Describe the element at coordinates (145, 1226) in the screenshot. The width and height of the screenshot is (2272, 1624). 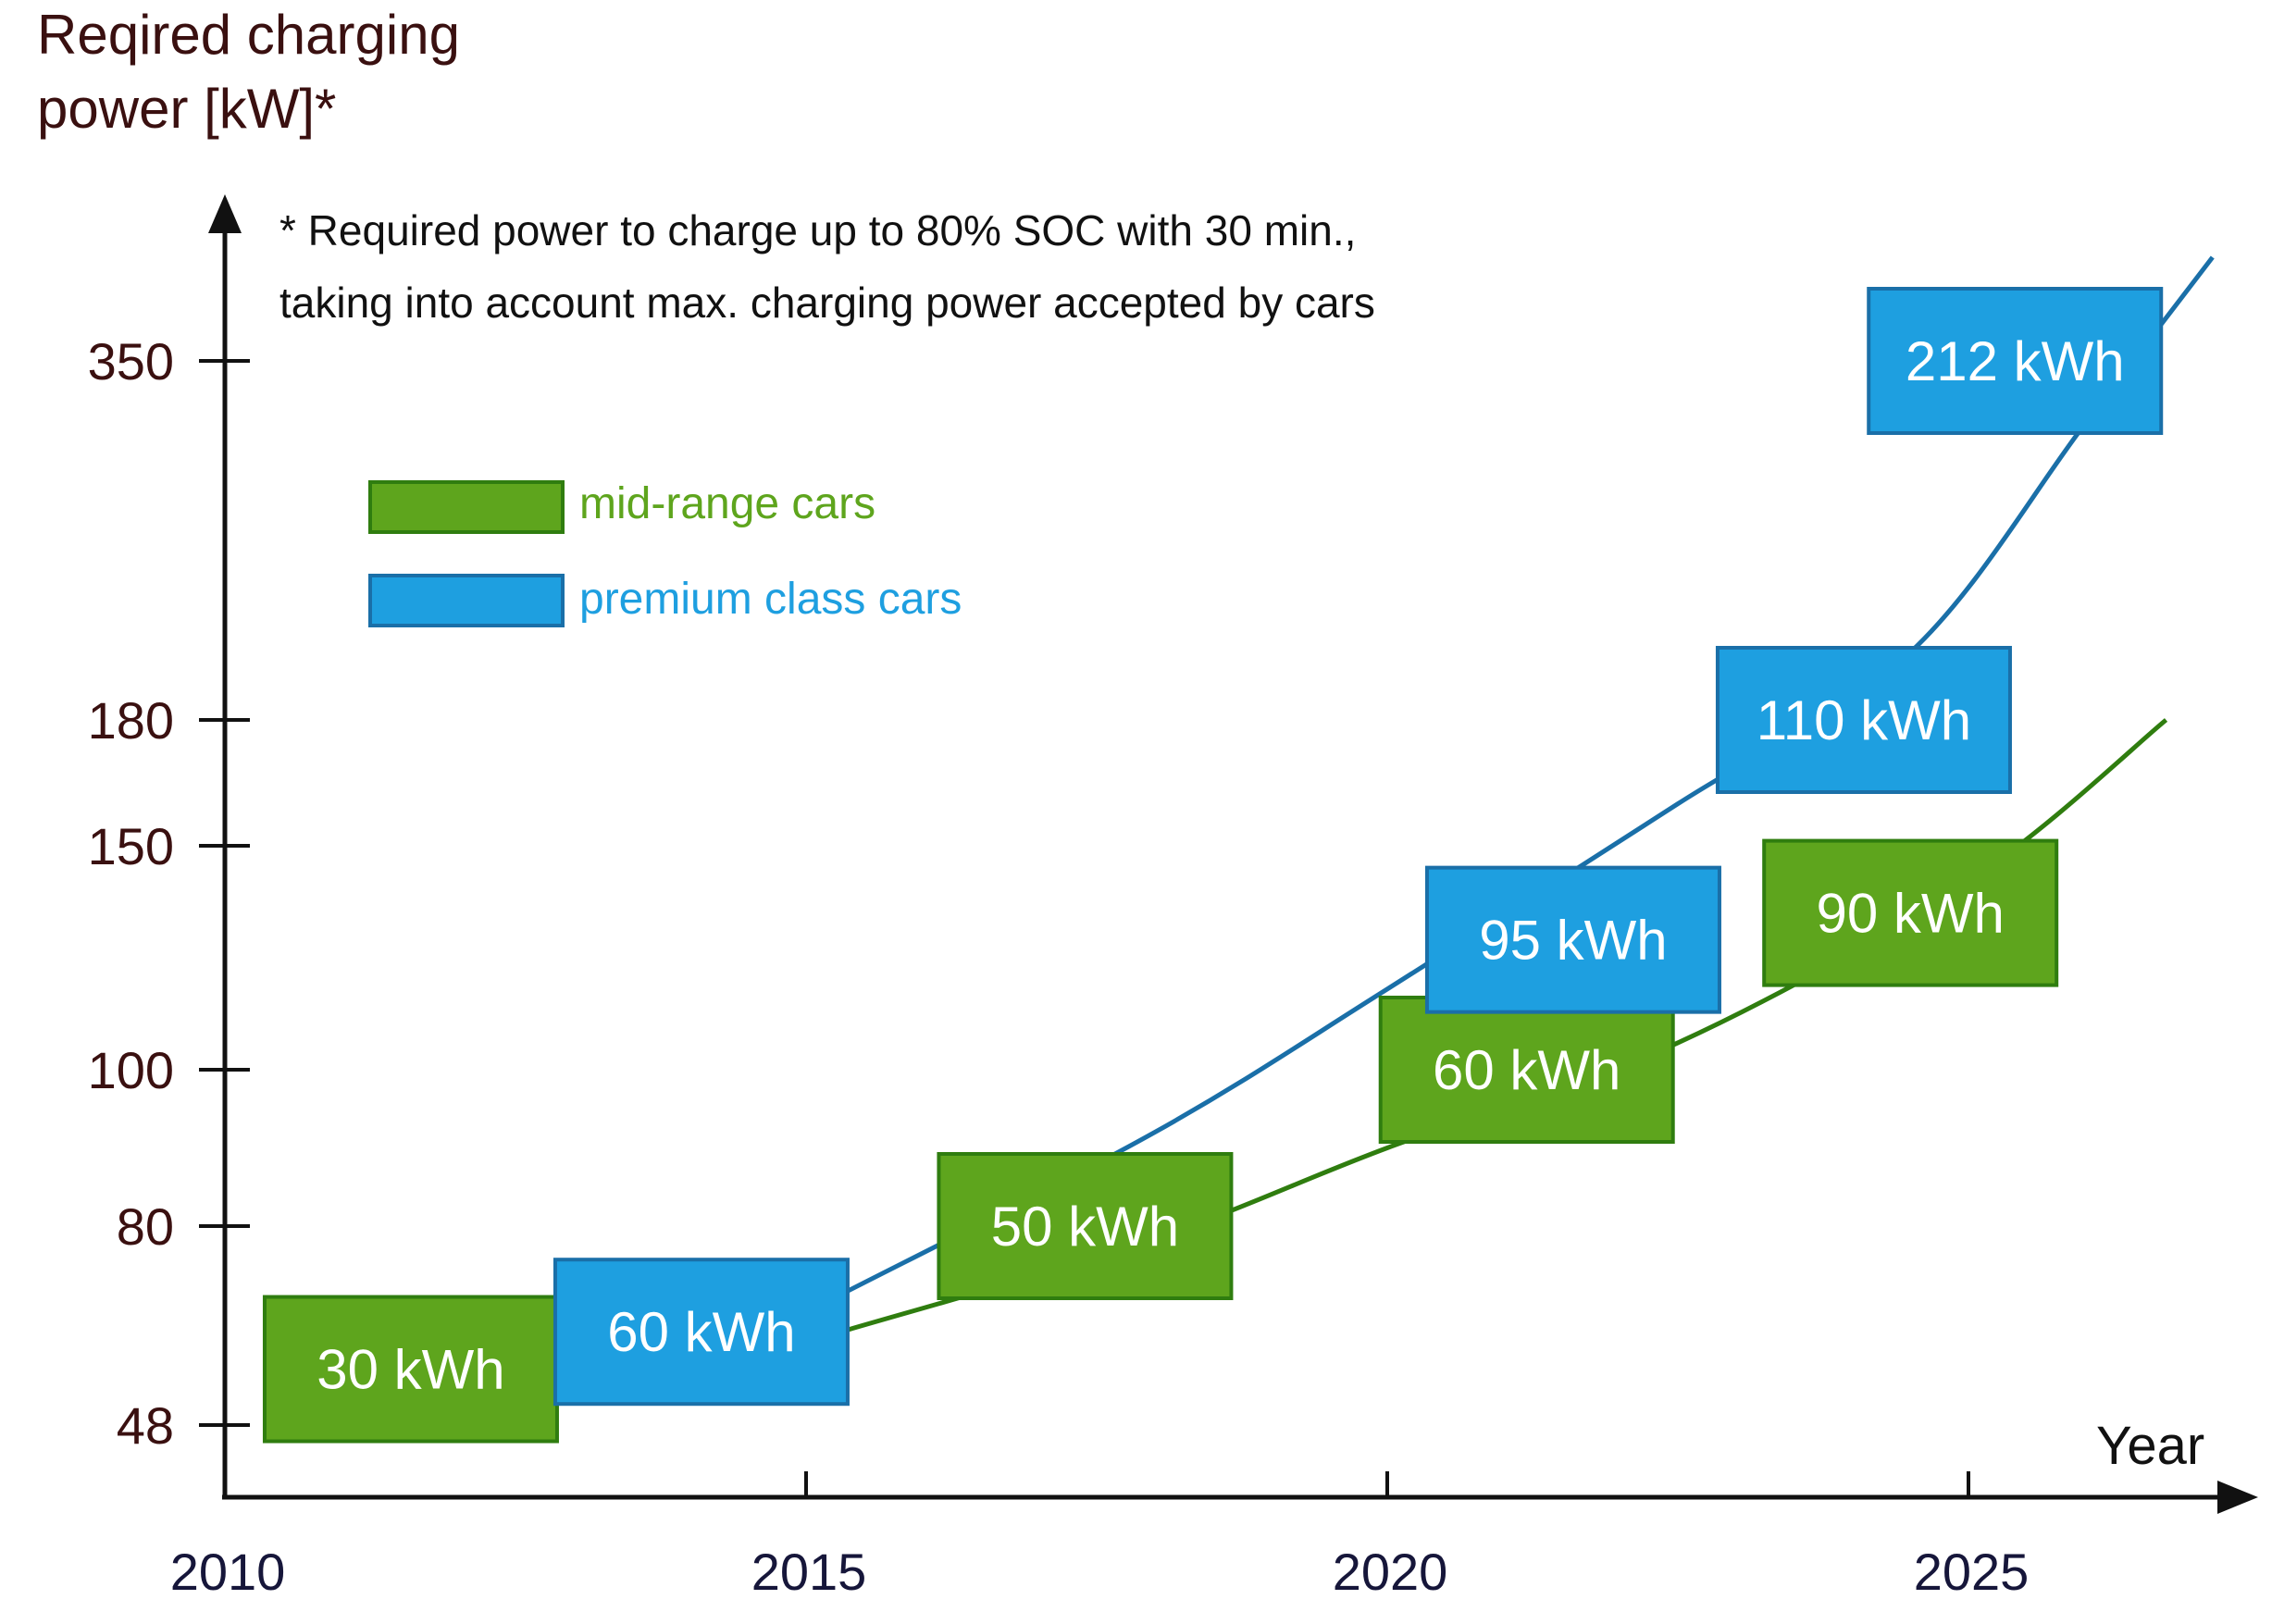
I see `y-tick-label: 80` at that location.